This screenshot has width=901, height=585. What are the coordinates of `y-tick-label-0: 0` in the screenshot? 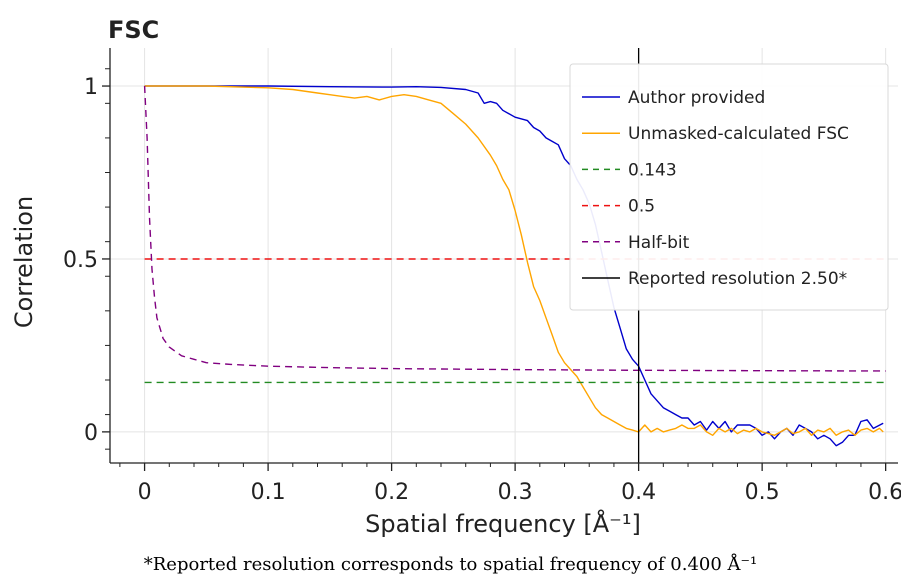 It's located at (91, 433).